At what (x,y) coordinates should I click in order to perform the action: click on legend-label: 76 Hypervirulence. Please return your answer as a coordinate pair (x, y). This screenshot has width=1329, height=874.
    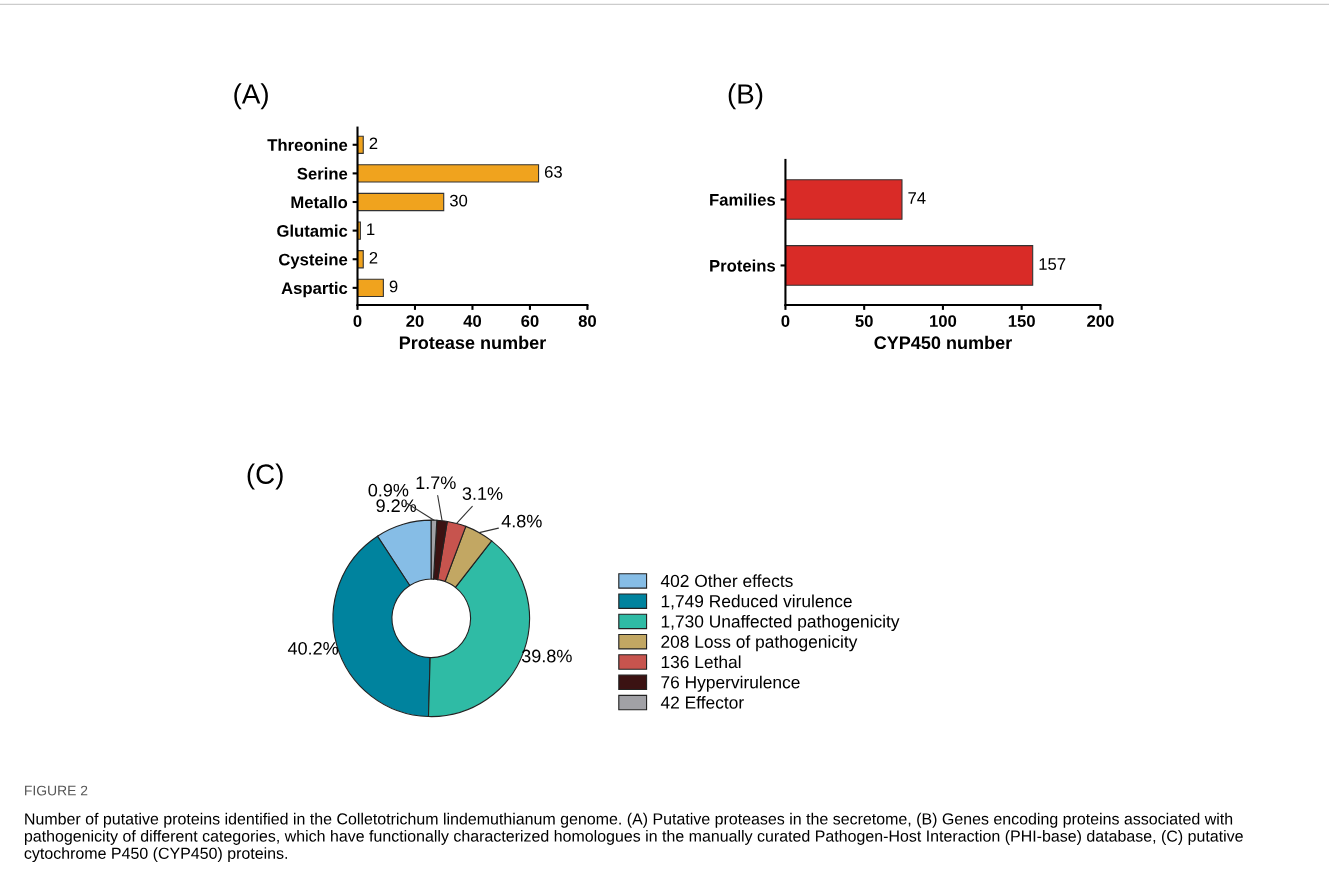
    Looking at the image, I should click on (730, 683).